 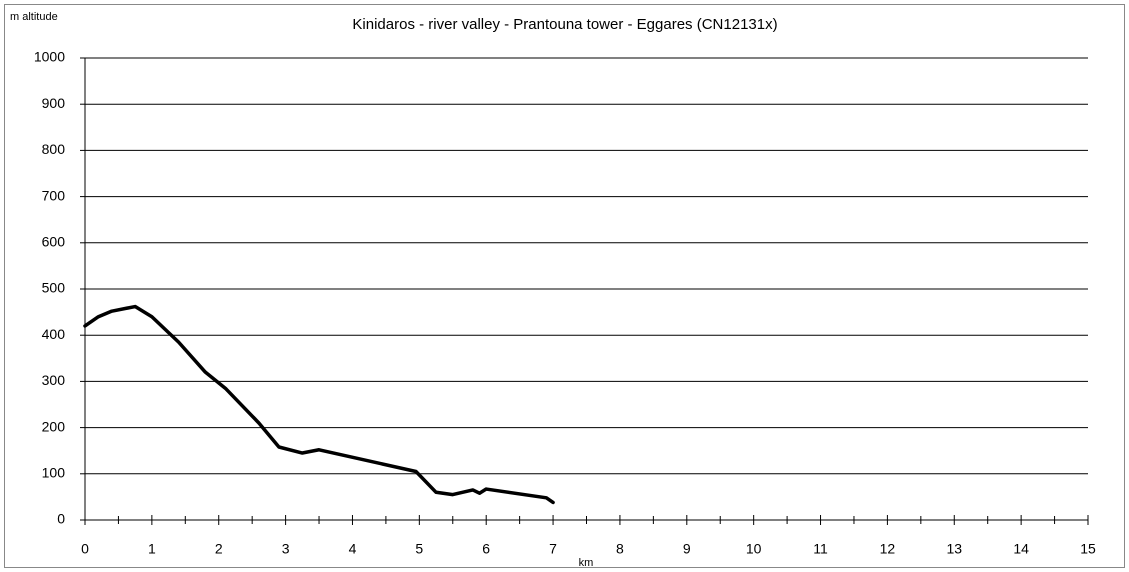 What do you see at coordinates (54, 334) in the screenshot?
I see `y-tick-label: 400` at bounding box center [54, 334].